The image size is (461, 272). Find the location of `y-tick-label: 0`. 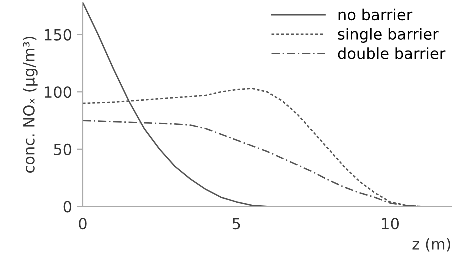

y-tick-label: 0 is located at coordinates (68, 207).